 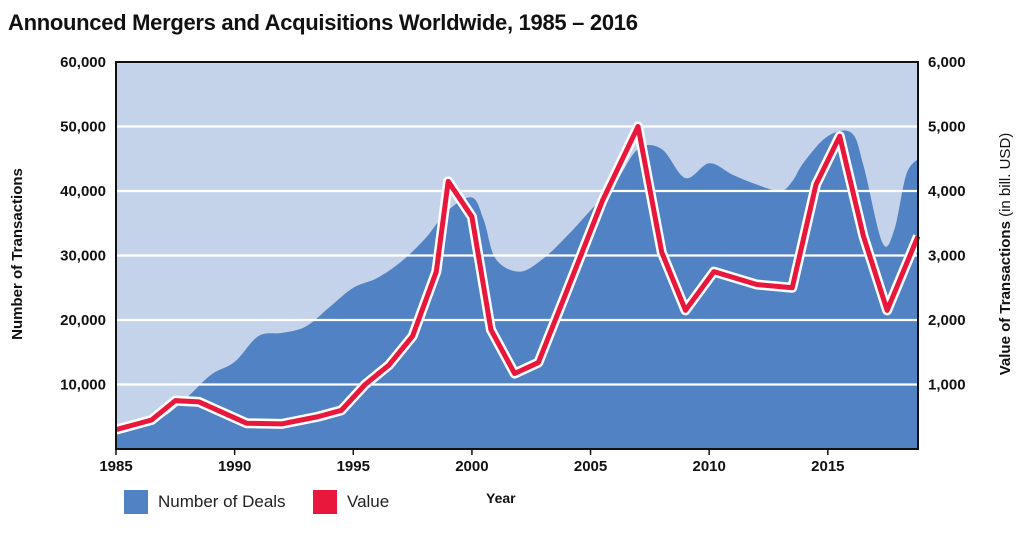 What do you see at coordinates (947, 127) in the screenshot?
I see `y2-tick-label: 5,000` at bounding box center [947, 127].